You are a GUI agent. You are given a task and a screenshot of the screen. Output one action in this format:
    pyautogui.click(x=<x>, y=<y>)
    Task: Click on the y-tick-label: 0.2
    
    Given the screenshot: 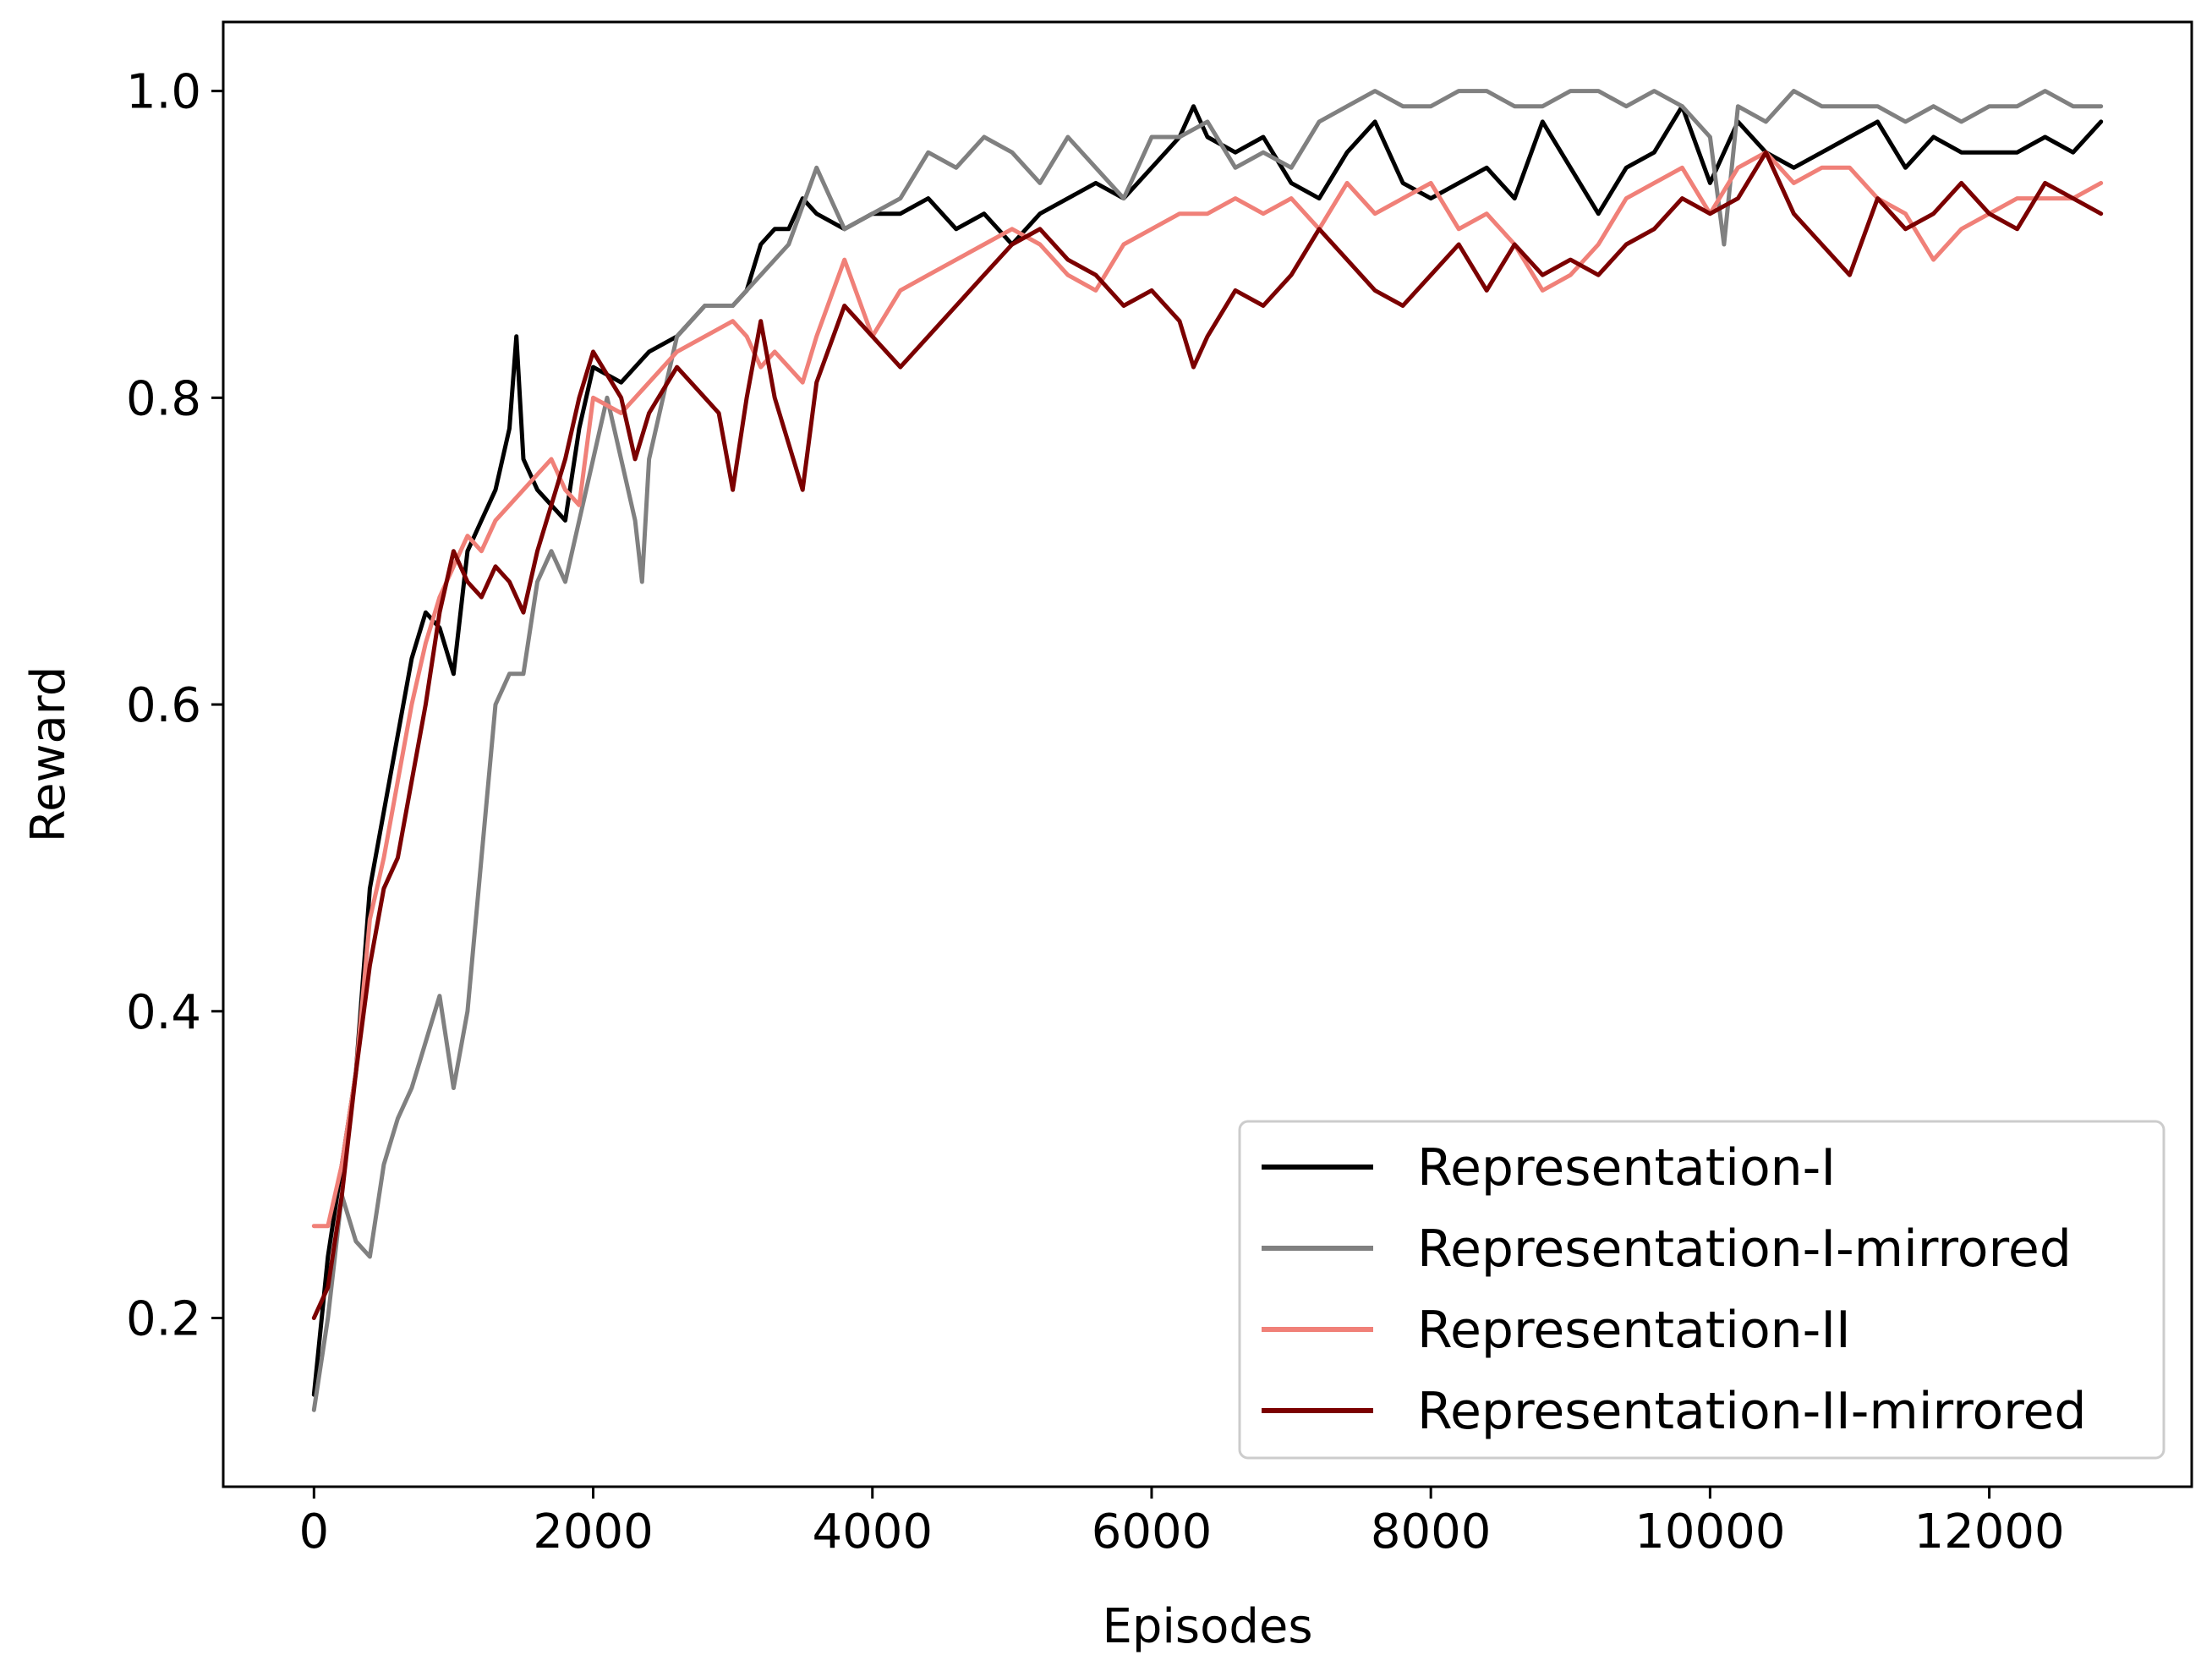 What is the action you would take?
    pyautogui.click(x=163, y=1320)
    